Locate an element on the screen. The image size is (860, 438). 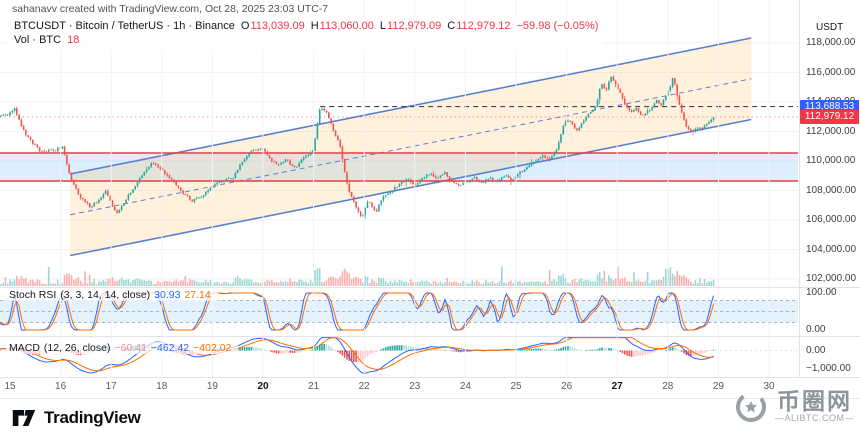
tradingview-logo-icon is located at coordinates (24, 418).